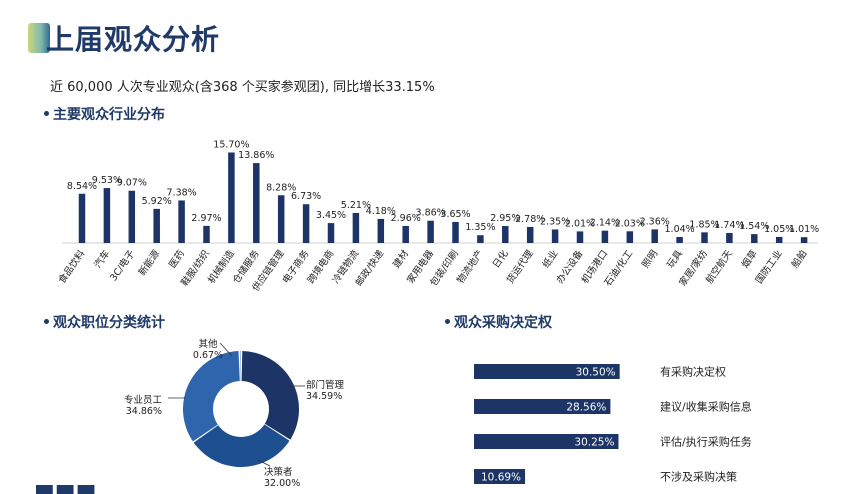 The image size is (843, 494). What do you see at coordinates (706, 407) in the screenshot?
I see `hbar-category-label: 建议/收集采购信息` at bounding box center [706, 407].